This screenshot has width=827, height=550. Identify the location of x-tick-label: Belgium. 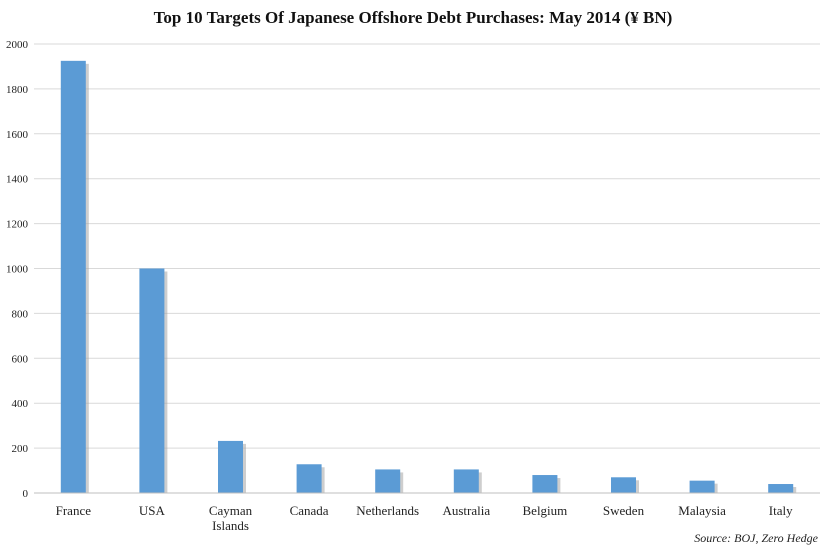
(545, 510).